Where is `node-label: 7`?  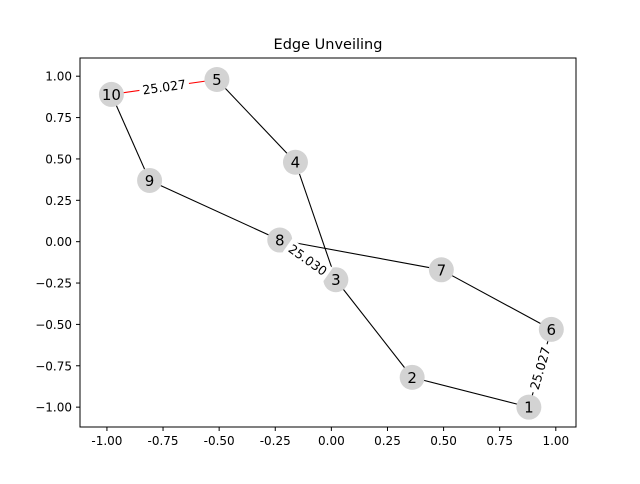 node-label: 7 is located at coordinates (442, 270).